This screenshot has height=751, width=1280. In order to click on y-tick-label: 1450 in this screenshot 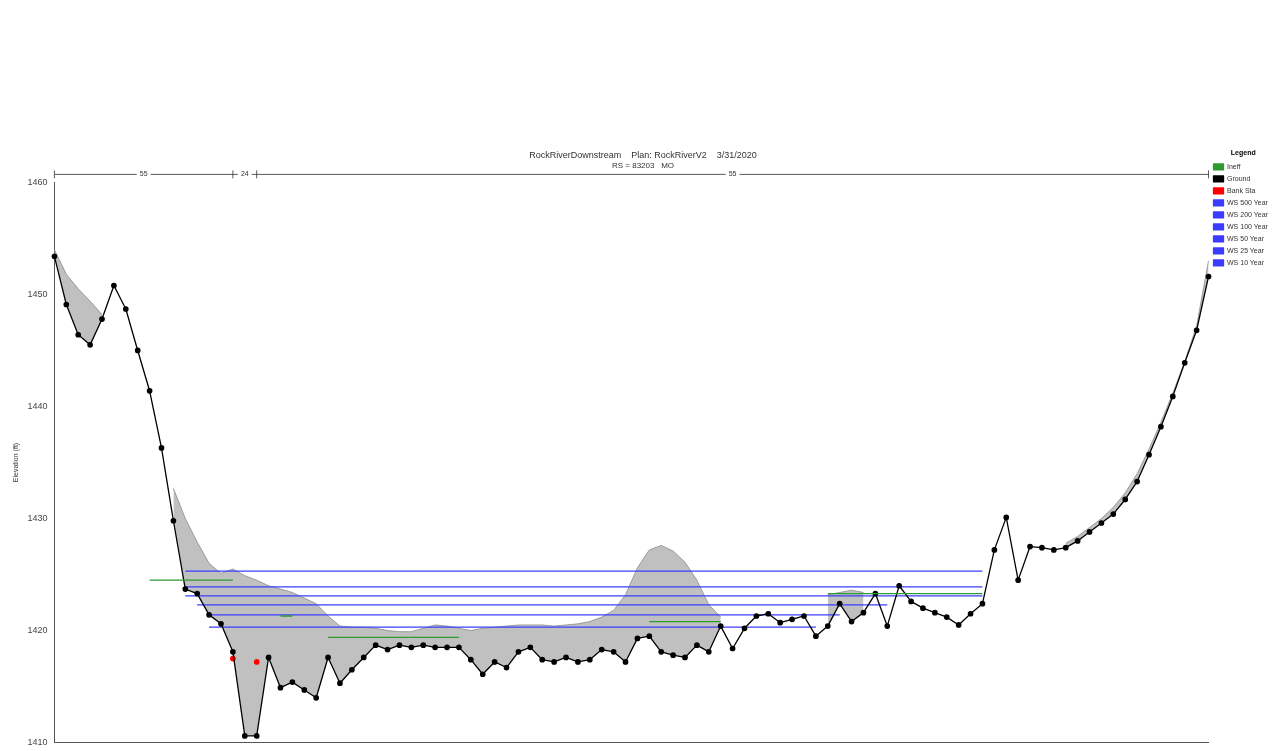, I will do `click(37, 293)`.